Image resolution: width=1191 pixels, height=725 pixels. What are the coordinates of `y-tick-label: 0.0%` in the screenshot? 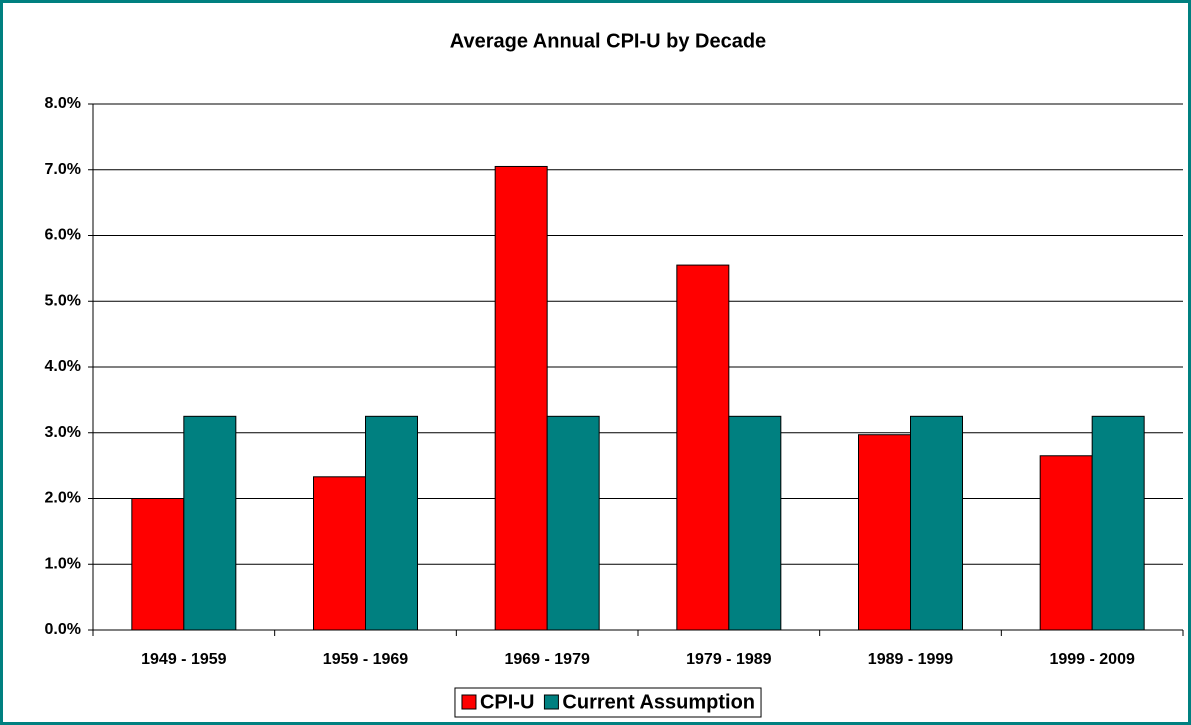 It's located at (63, 629).